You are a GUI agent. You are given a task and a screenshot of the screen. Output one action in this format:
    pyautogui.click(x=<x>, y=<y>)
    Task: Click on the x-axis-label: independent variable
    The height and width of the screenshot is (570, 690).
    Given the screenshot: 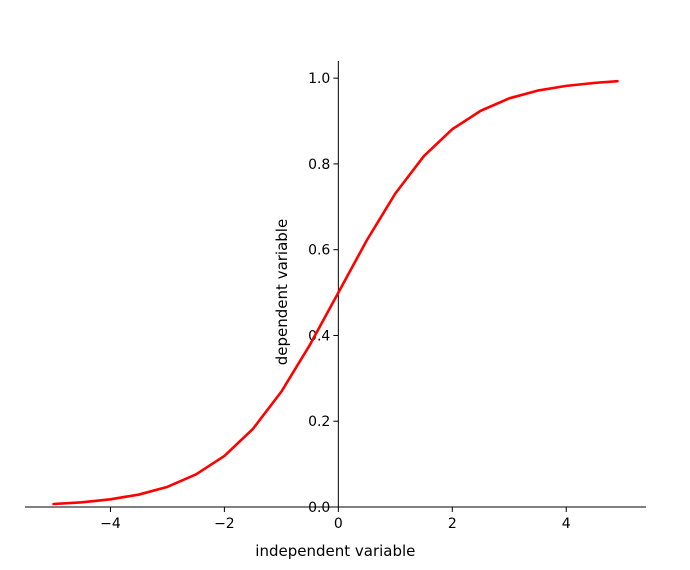 What is the action you would take?
    pyautogui.click(x=335, y=551)
    